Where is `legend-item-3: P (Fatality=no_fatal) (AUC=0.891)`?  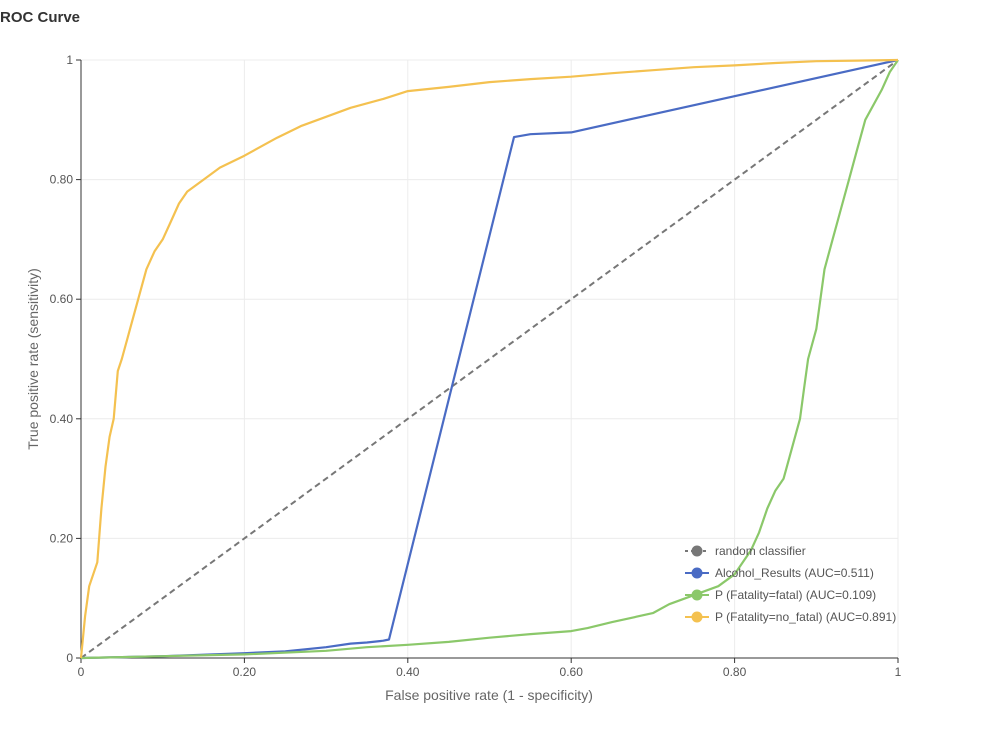
legend-item-3: P (Fatality=no_fatal) (AUC=0.891) is located at coordinates (790, 617).